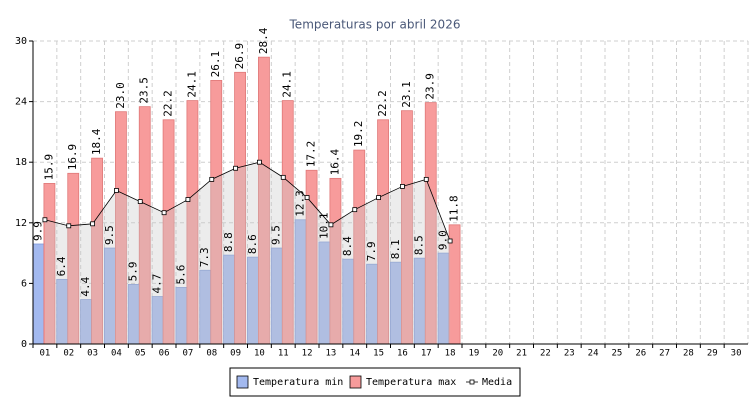 The height and width of the screenshot is (400, 750). I want to click on value-label: 8.4, so click(347, 246).